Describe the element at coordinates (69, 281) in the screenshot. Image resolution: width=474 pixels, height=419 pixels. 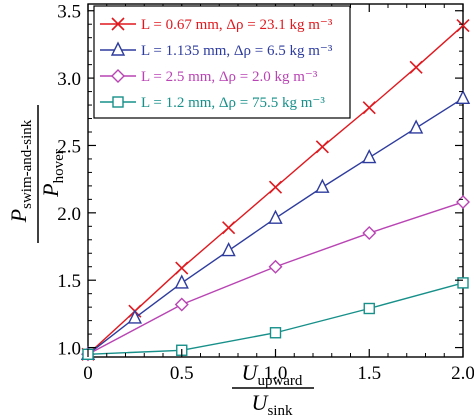
I see `y-tick-label: 1.5` at that location.